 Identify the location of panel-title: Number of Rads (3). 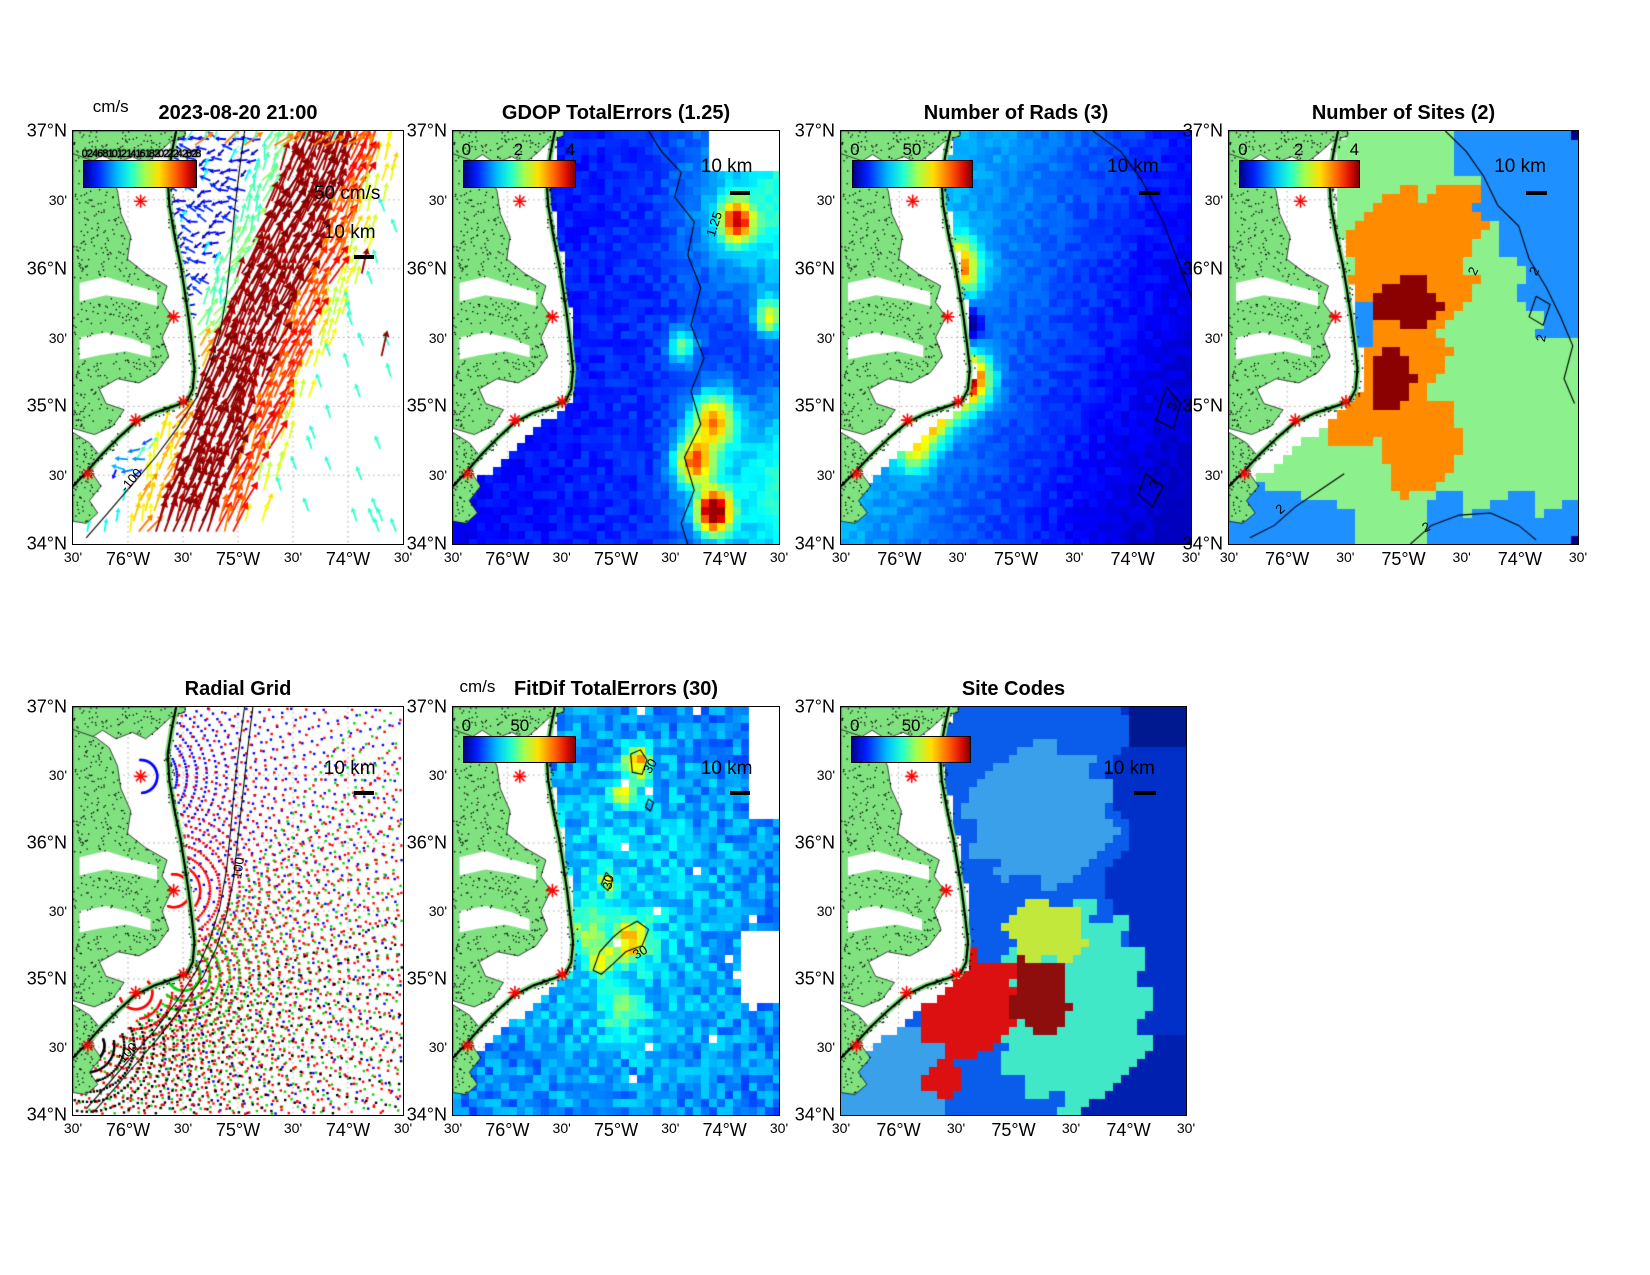
(1016, 113).